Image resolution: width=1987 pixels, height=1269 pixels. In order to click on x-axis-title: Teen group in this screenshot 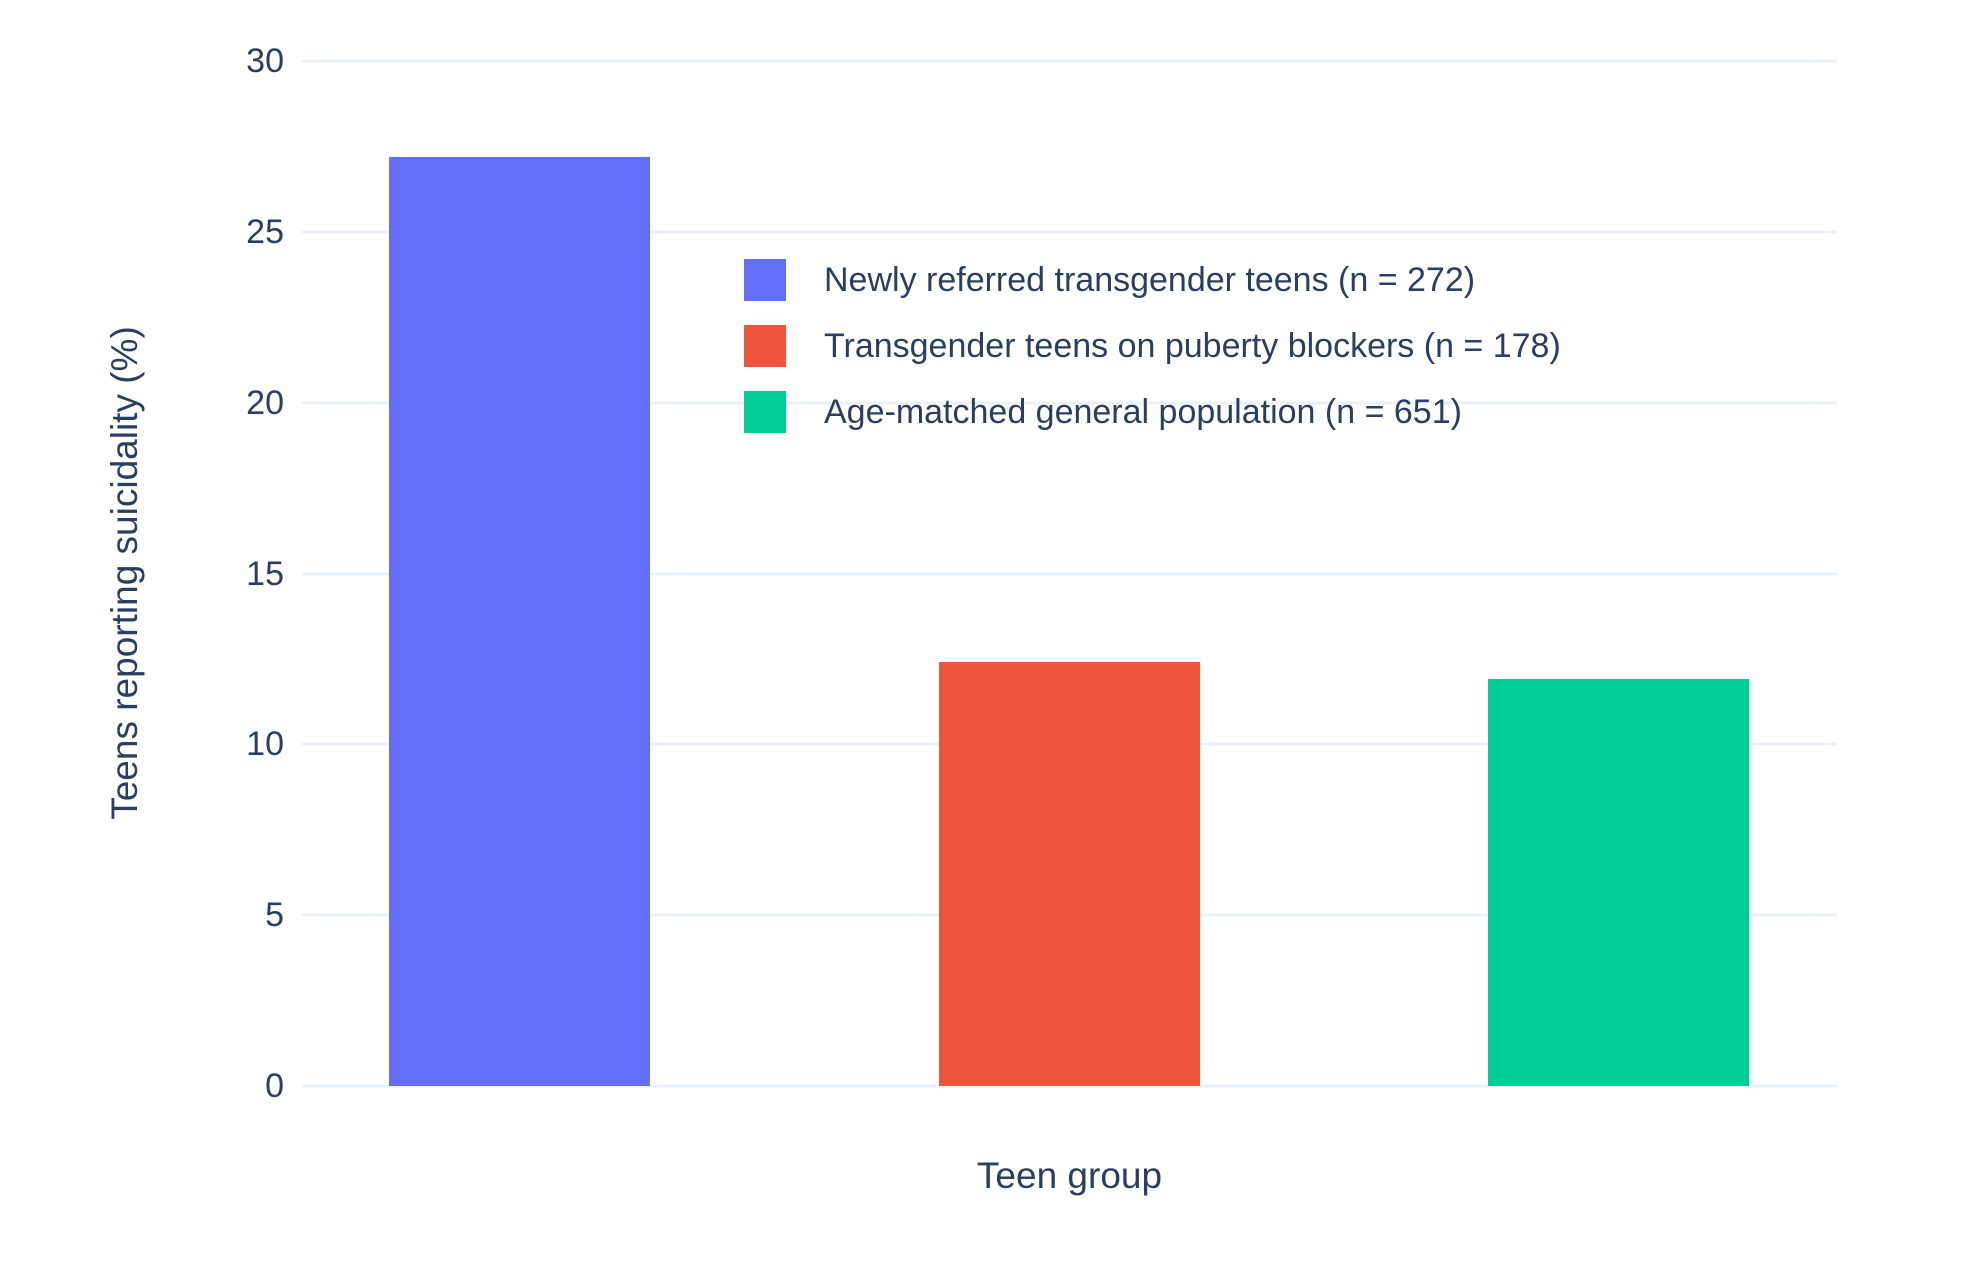, I will do `click(1069, 1175)`.